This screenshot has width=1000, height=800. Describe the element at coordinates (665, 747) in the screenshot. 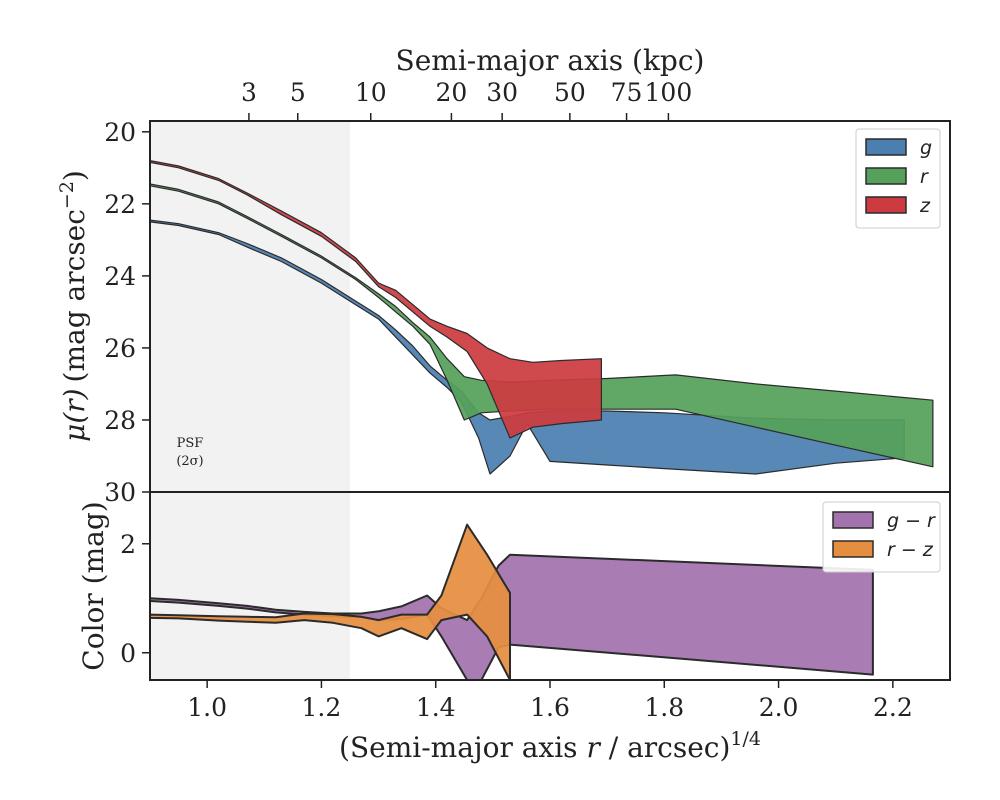

I see `x-axis-title-unit: / arcsec)` at that location.